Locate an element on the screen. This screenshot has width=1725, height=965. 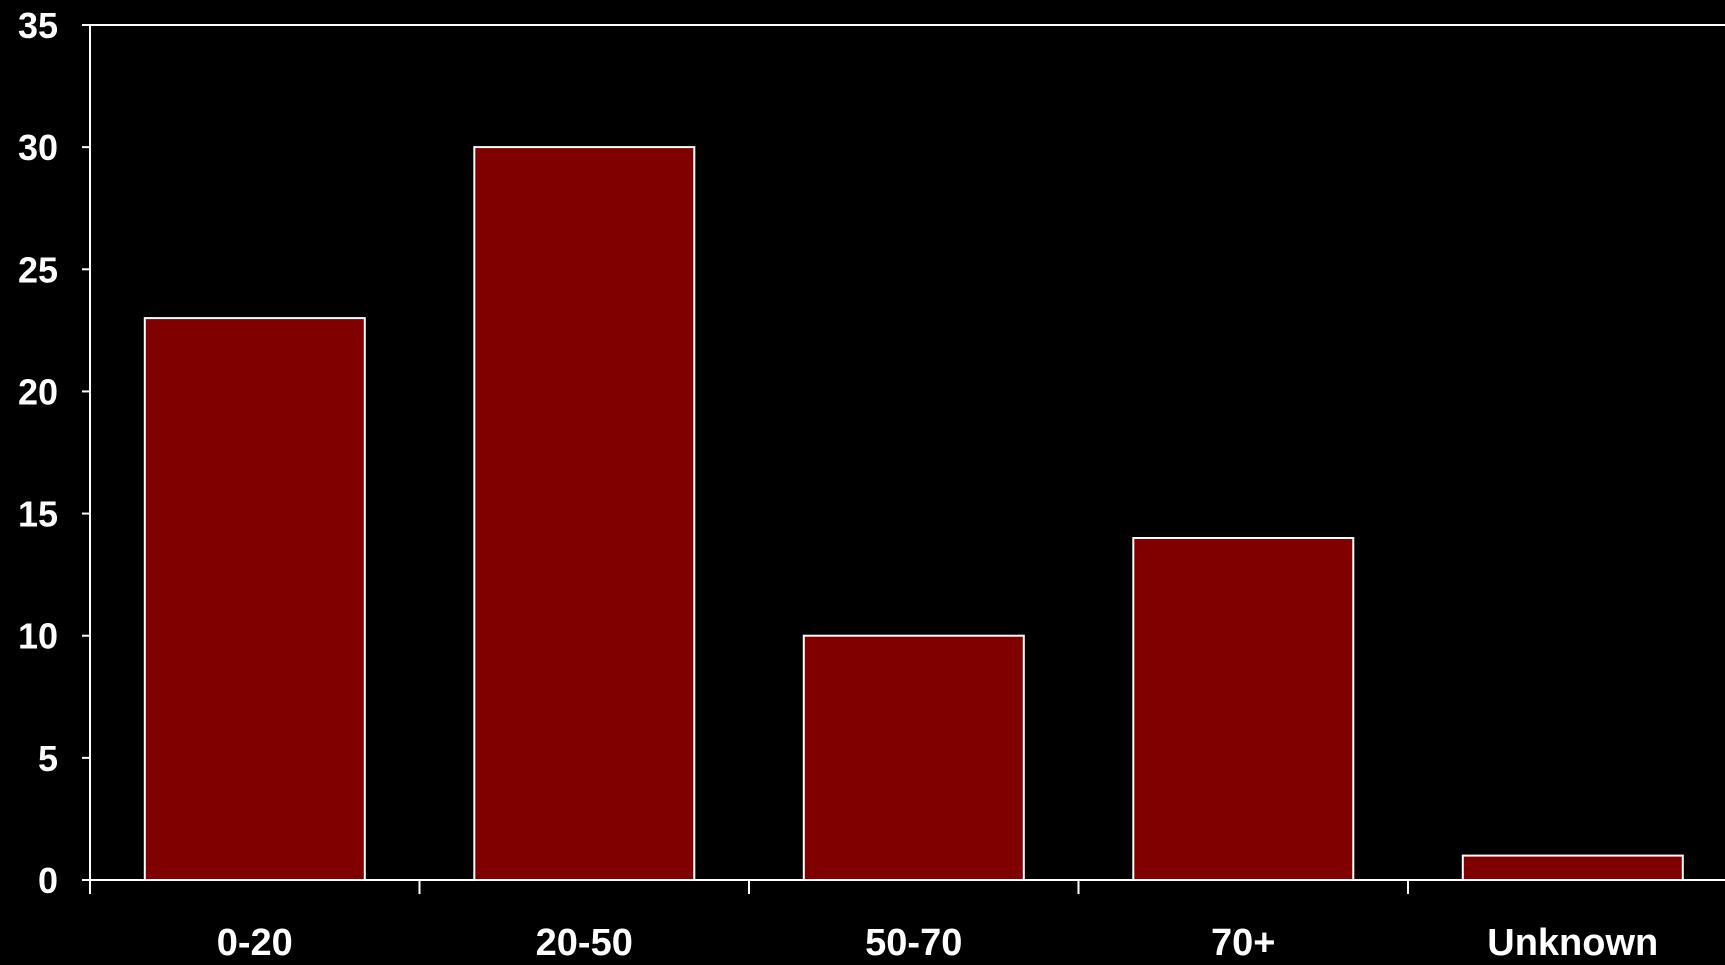
y-tick-label: 15 is located at coordinates (38, 514).